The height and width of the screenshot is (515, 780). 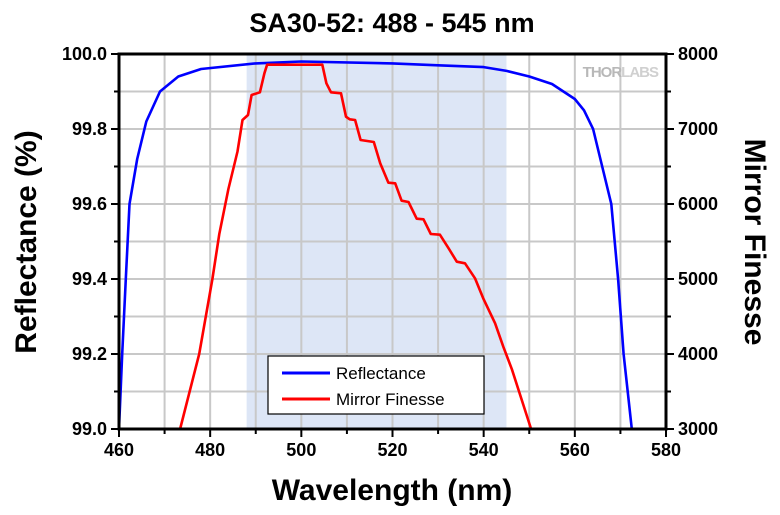 What do you see at coordinates (89, 429) in the screenshot?
I see `y-tick-label: 99.0` at bounding box center [89, 429].